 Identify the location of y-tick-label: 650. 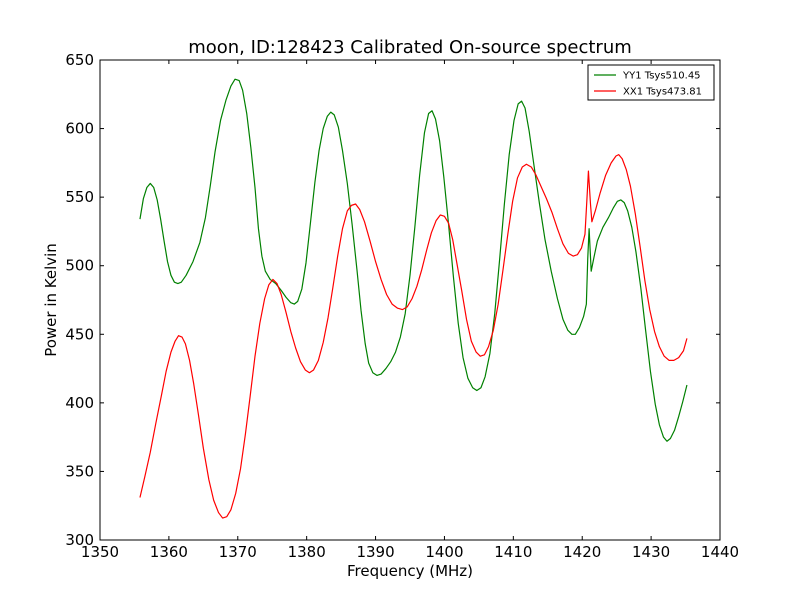
(79, 60).